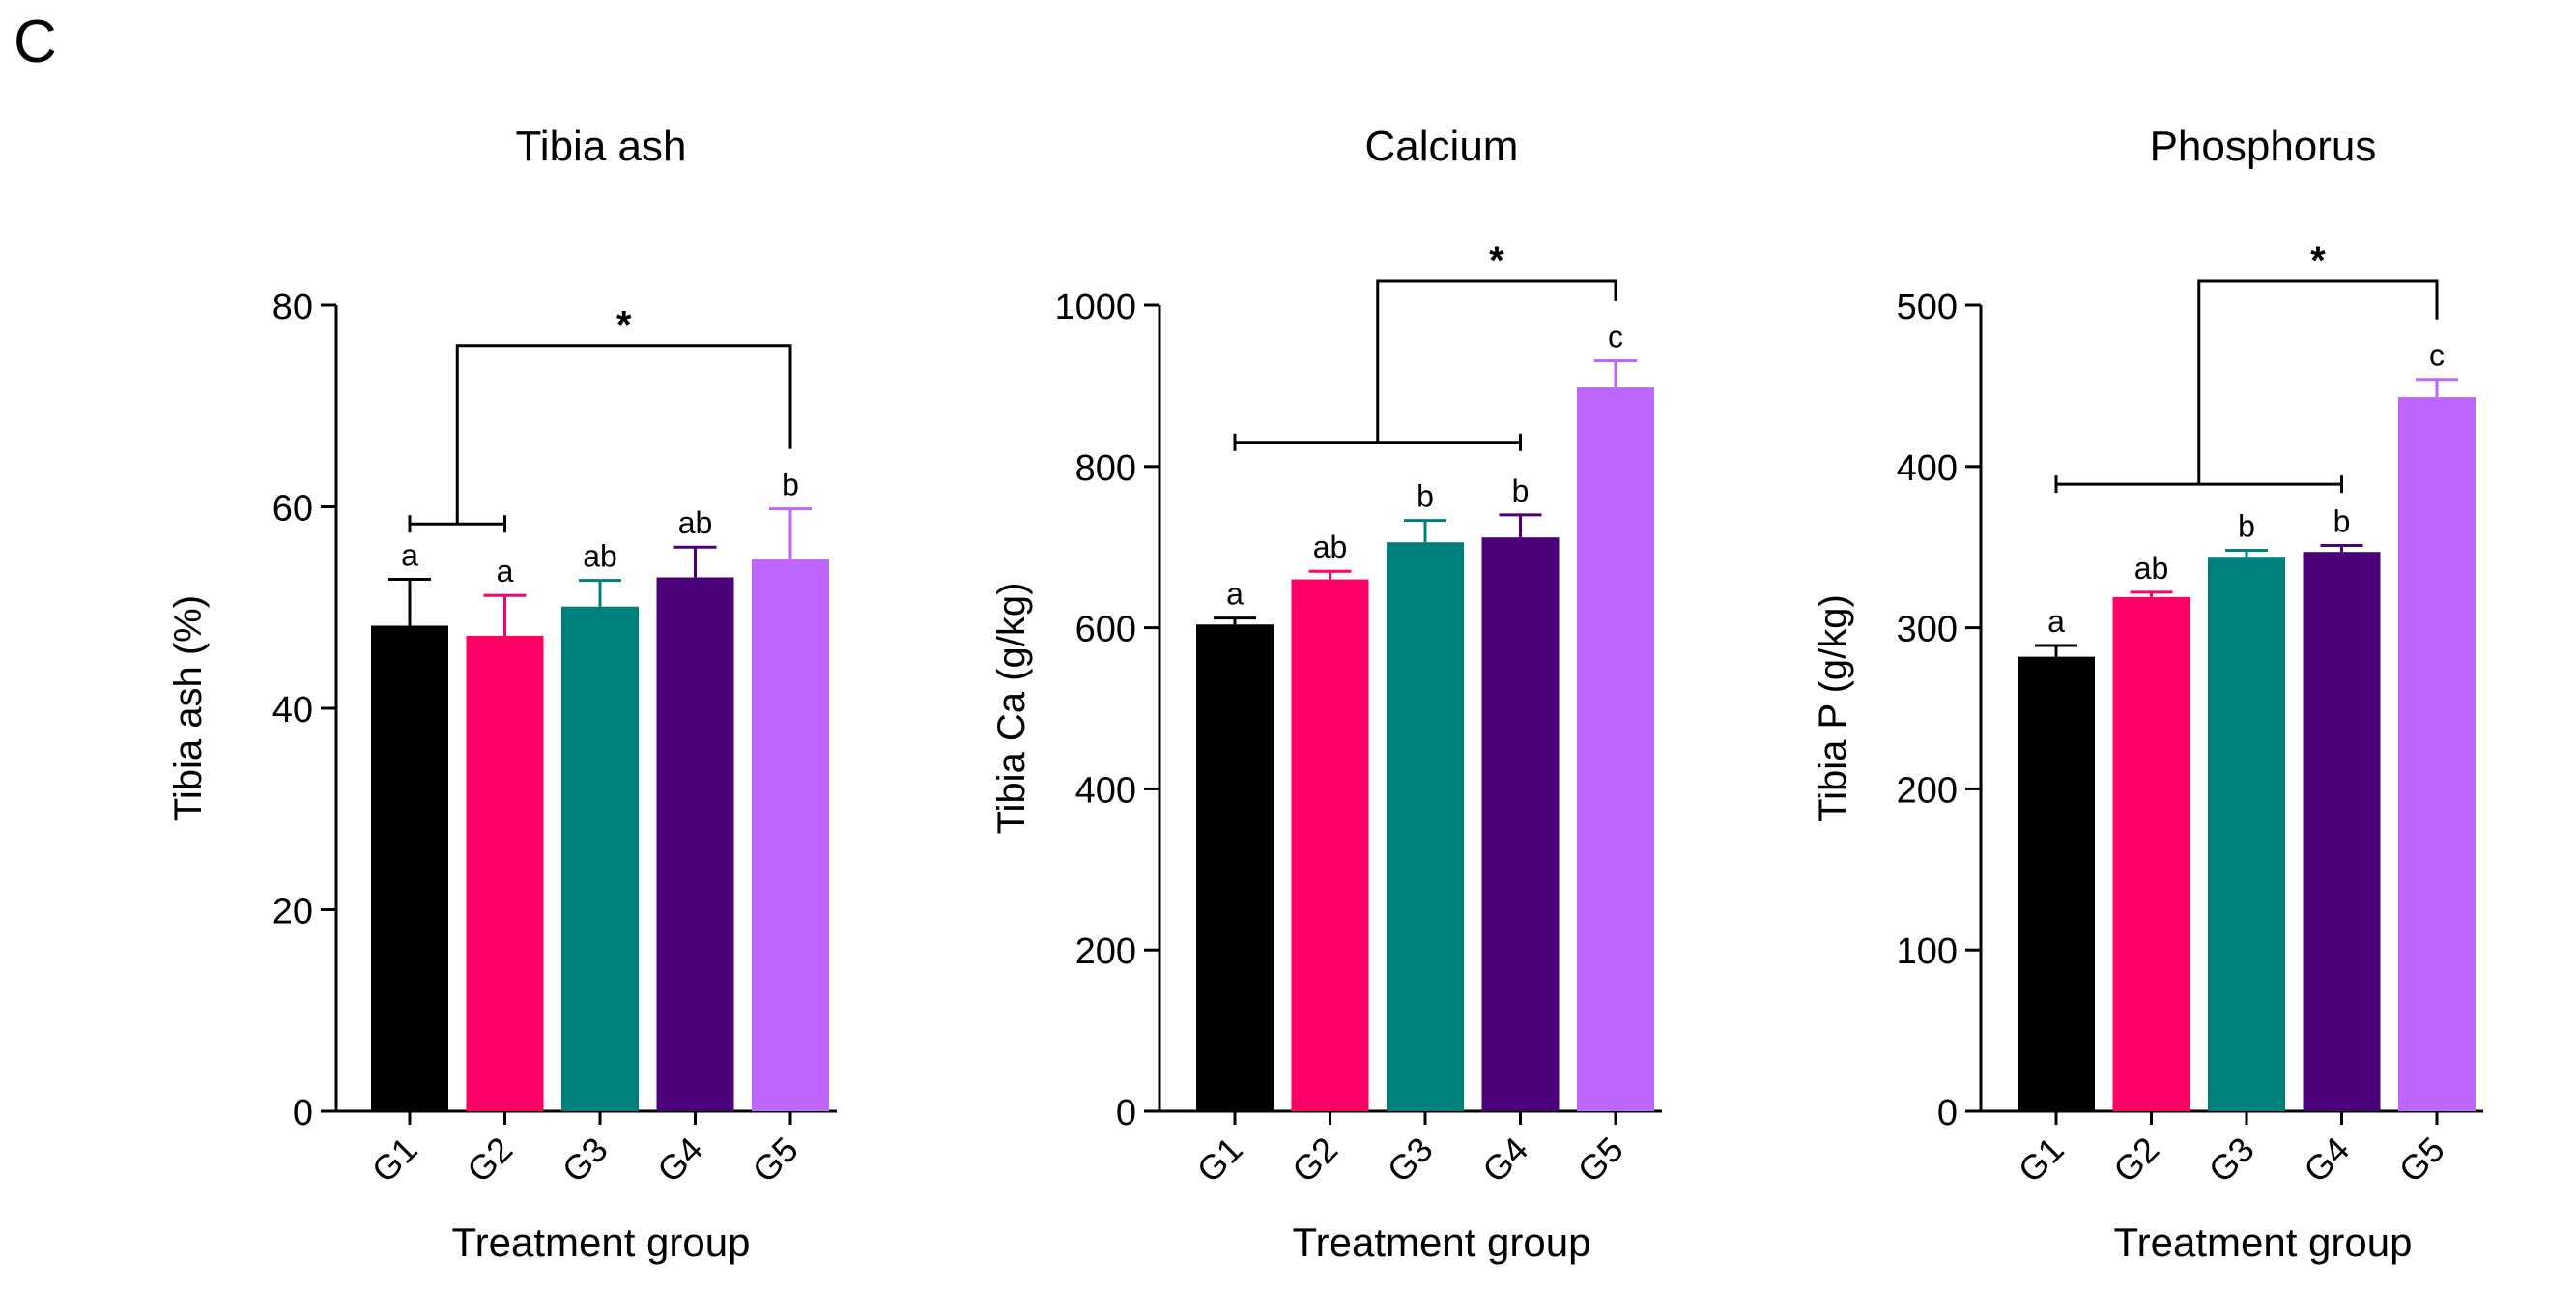 The width and height of the screenshot is (2576, 1290). Describe the element at coordinates (293, 509) in the screenshot. I see `y-tick-label: 60` at that location.